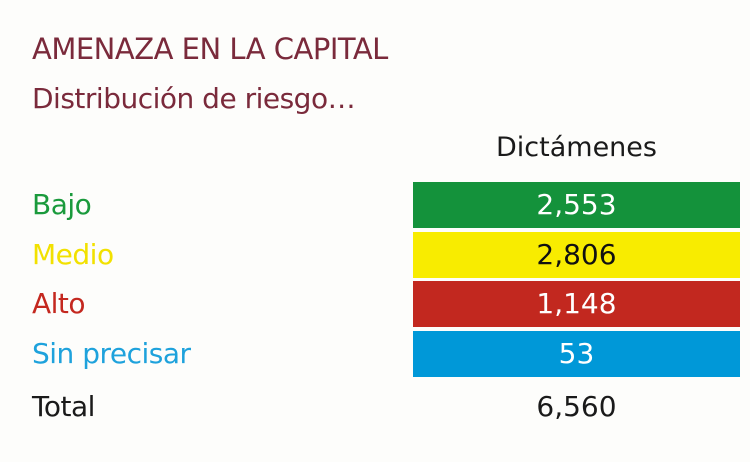  Describe the element at coordinates (576, 205) in the screenshot. I see `value-cell: 2,553` at that location.